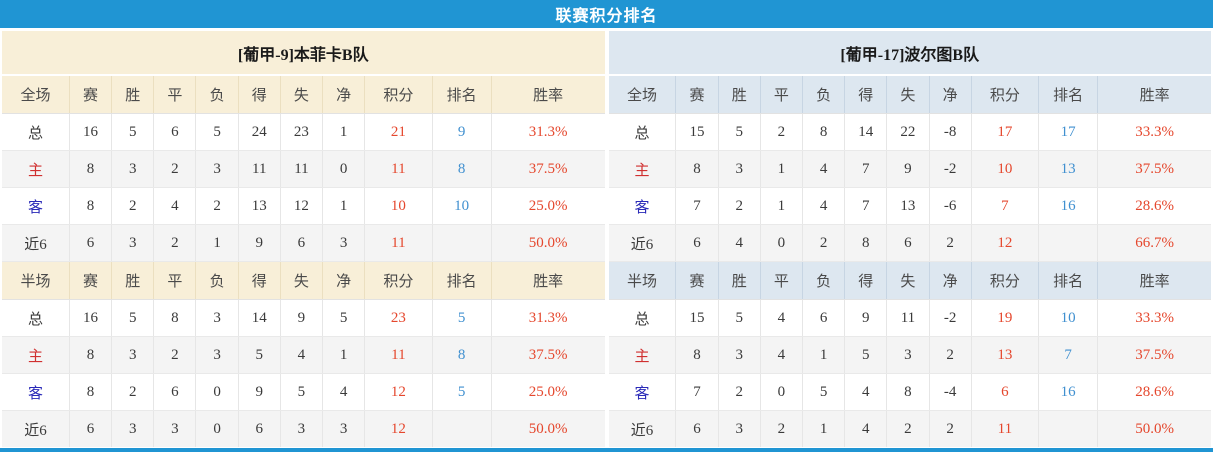 The width and height of the screenshot is (1213, 452). What do you see at coordinates (909, 428) in the screenshot?
I see `table-row: 近6 6 3 2 1 4 2 2 11 50.0%` at bounding box center [909, 428].